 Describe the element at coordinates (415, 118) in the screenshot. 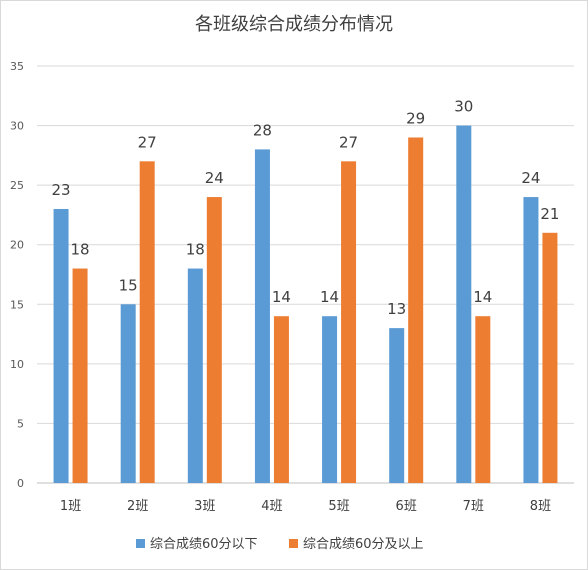

I see `data-label: 29` at that location.